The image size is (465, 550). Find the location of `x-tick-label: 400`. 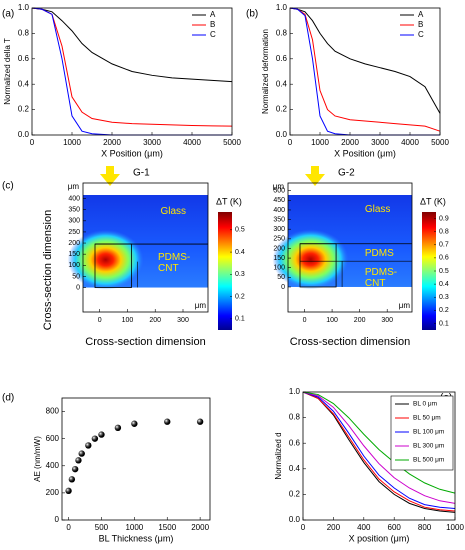

x-tick-label: 400 is located at coordinates (364, 527).